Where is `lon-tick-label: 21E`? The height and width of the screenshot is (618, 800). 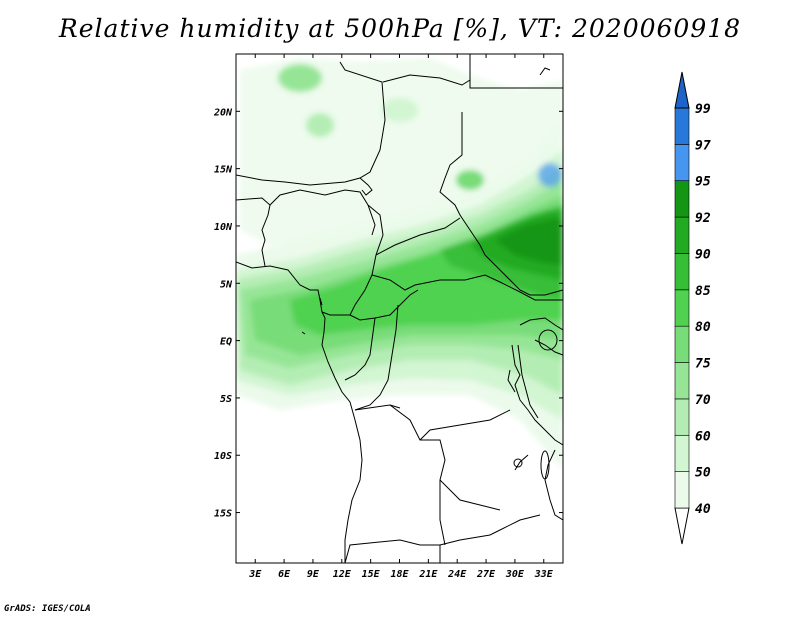
lon-tick-label: 21E is located at coordinates (428, 574).